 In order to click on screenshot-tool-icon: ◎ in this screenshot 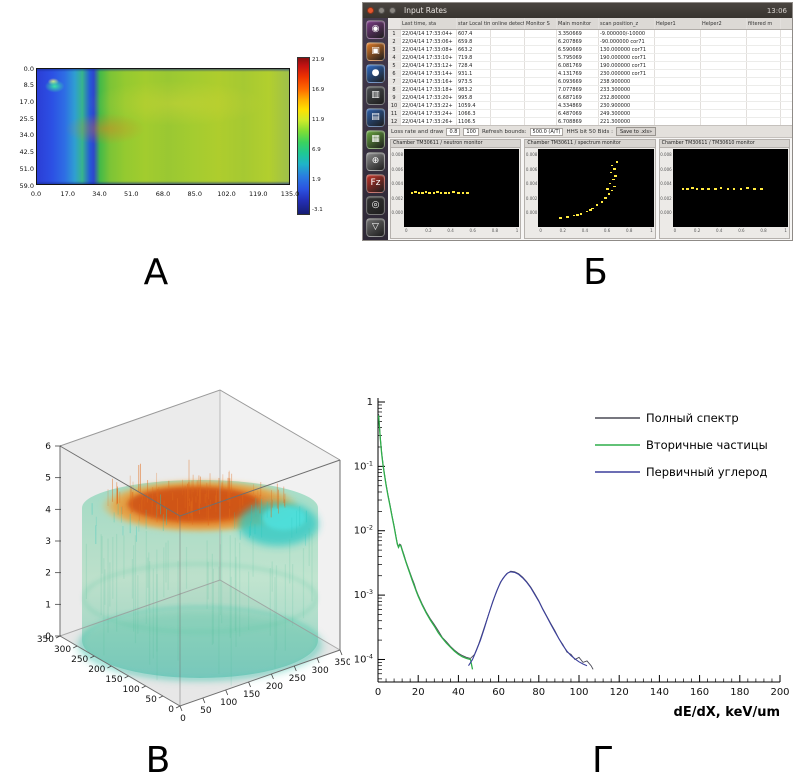, I will do `click(375, 205)`.